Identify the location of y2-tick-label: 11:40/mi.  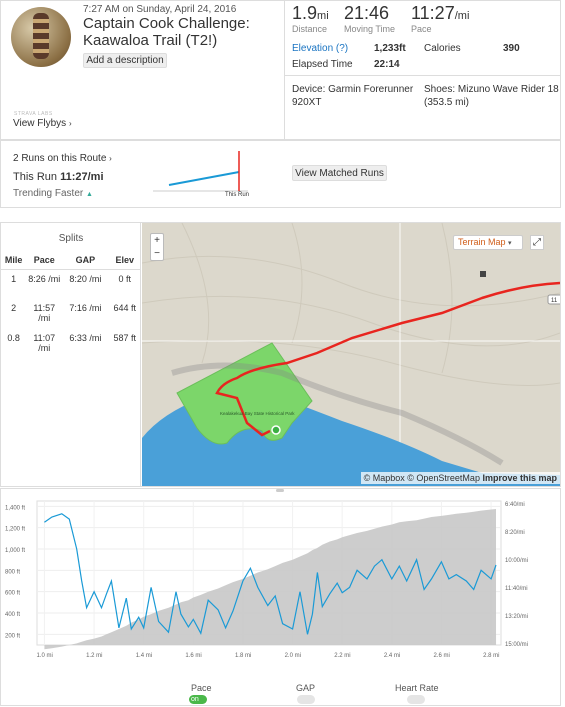
(516, 589).